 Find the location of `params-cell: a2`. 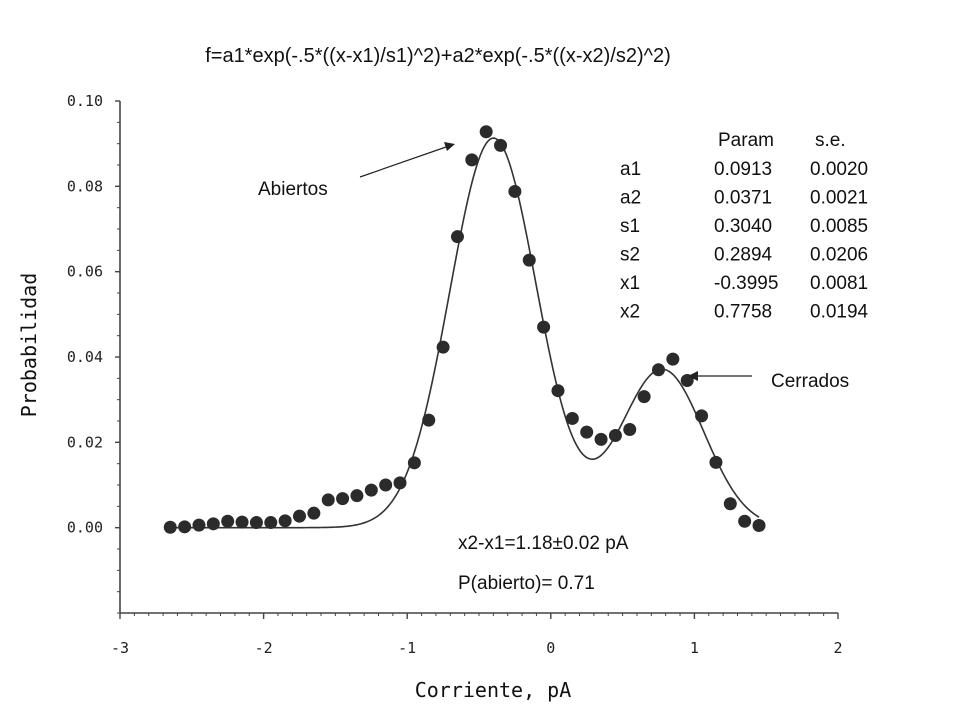

params-cell: a2 is located at coordinates (630, 198).